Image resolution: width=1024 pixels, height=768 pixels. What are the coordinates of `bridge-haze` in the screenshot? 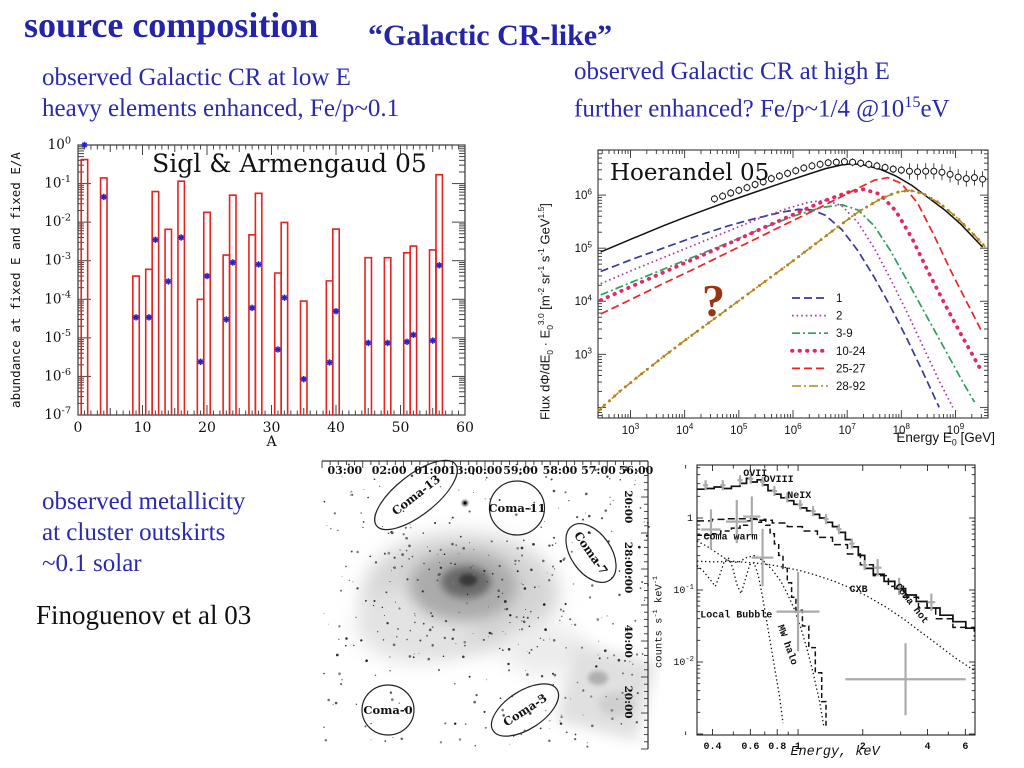 It's located at (546, 650).